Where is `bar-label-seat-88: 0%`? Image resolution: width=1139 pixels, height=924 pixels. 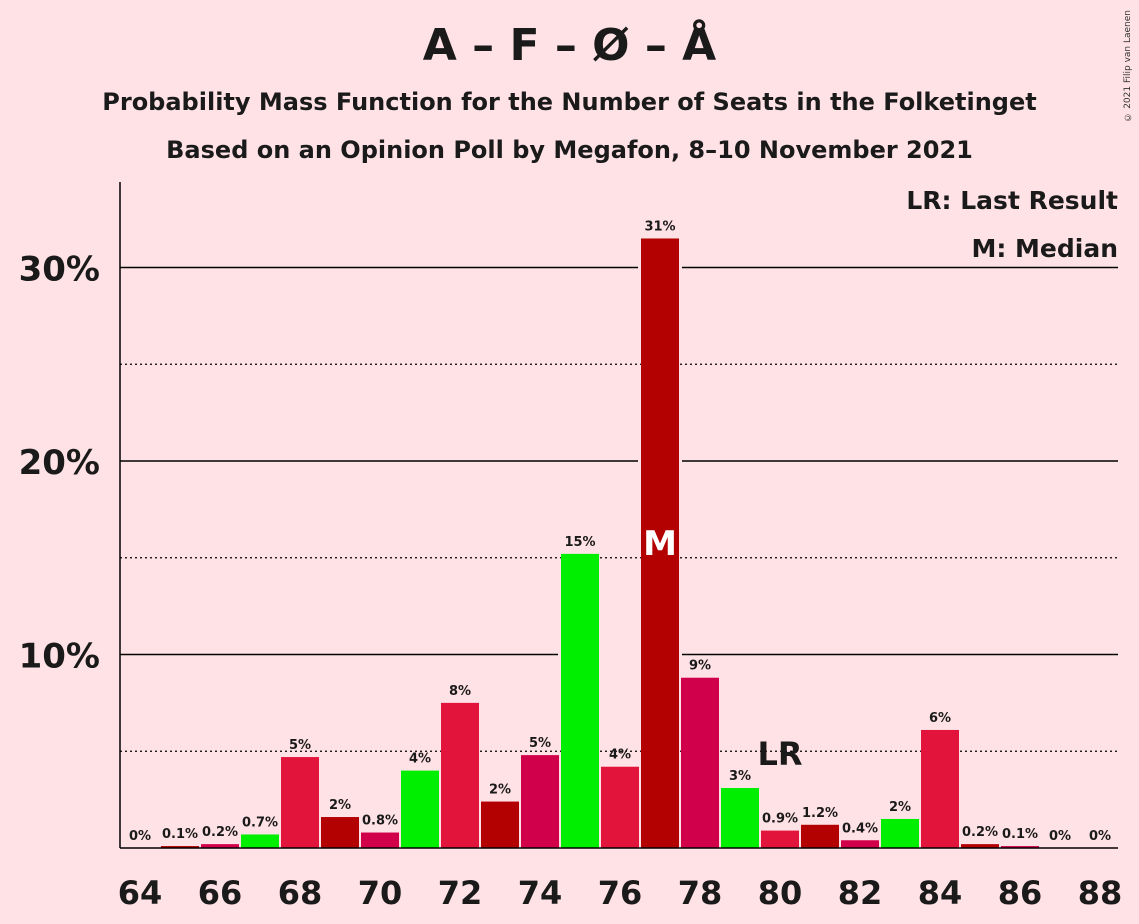 bar-label-seat-88: 0% is located at coordinates (1100, 836).